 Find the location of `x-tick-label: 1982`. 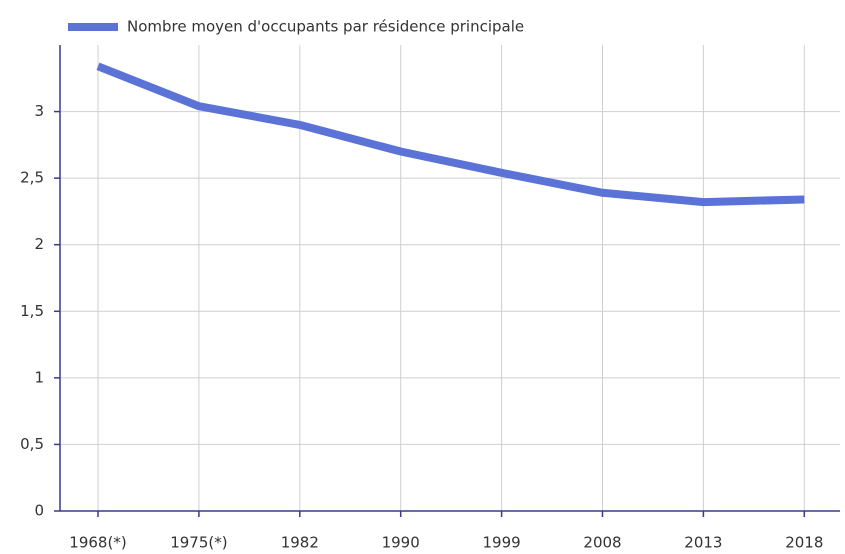

x-tick-label: 1982 is located at coordinates (300, 543).